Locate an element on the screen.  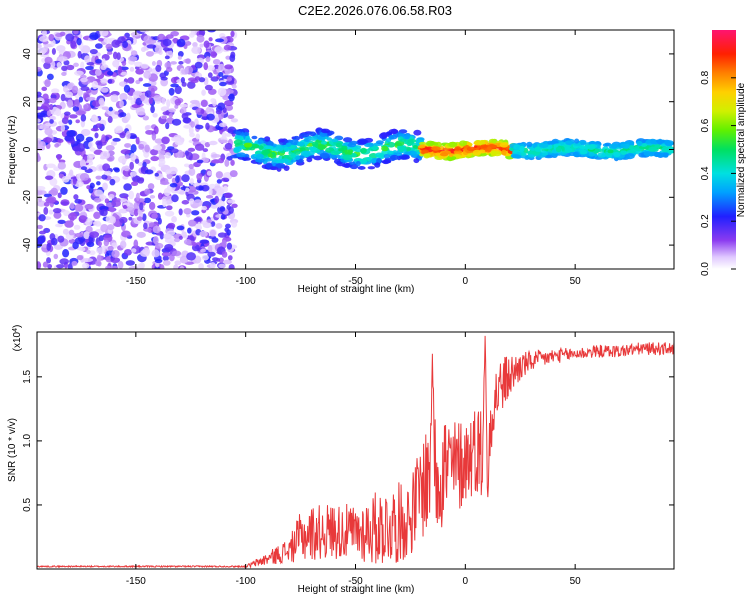
colorbar-ticks: 0.0 0.2 0.4 0.6 0.8 is located at coordinates (718, 173).